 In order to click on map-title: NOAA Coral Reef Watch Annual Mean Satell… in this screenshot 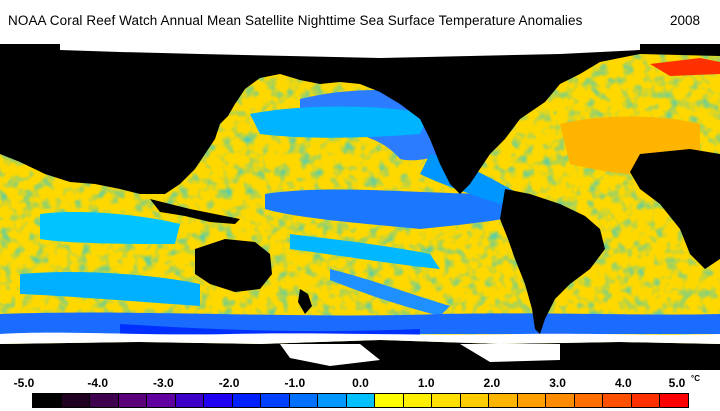, I will do `click(295, 20)`.